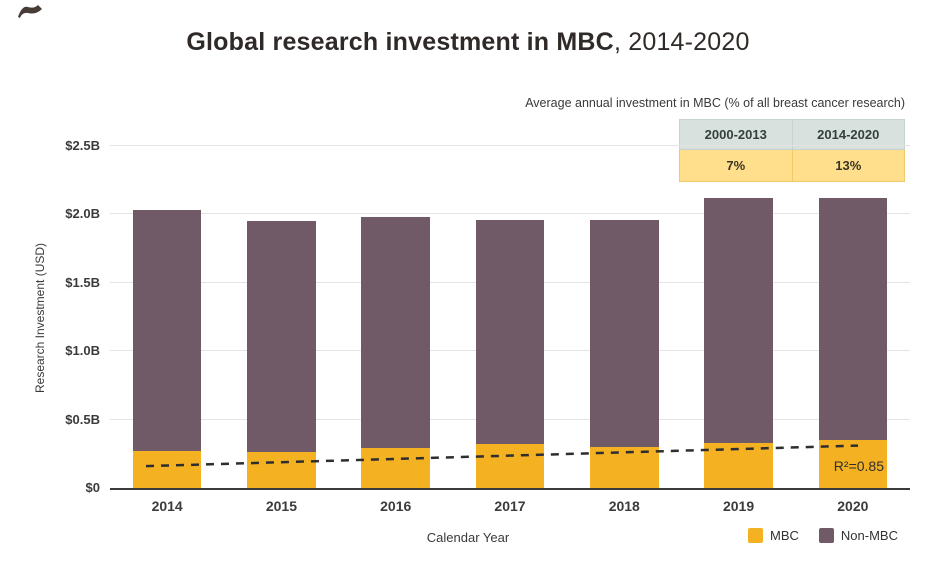 This screenshot has height=576, width=936. I want to click on r-squared-label: R²=0.85, so click(858, 466).